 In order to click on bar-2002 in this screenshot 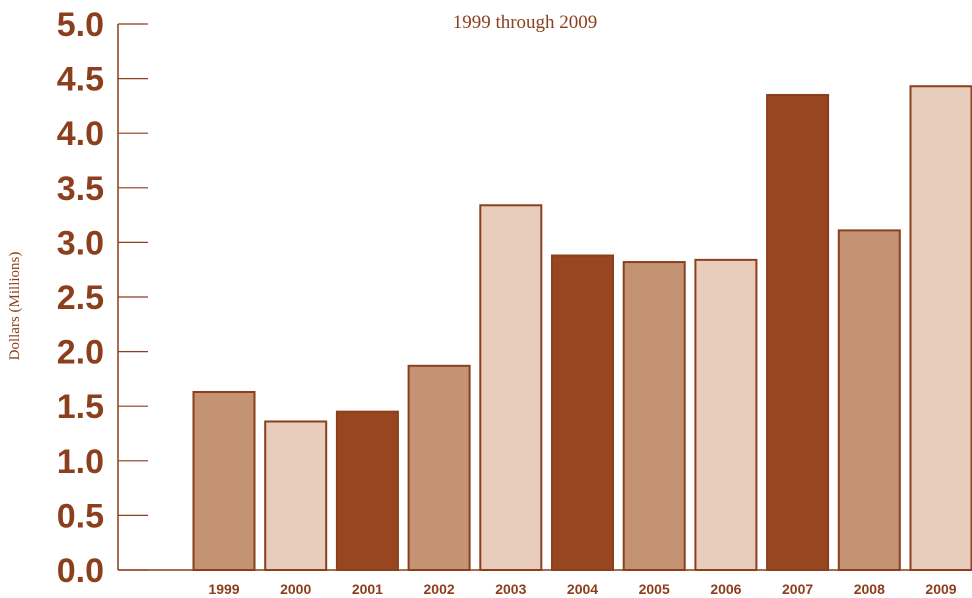, I will do `click(439, 467)`.